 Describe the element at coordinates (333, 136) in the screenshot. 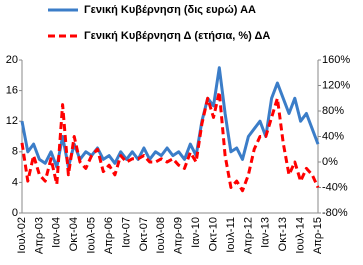

I see `y2-tick-label: 40%` at that location.